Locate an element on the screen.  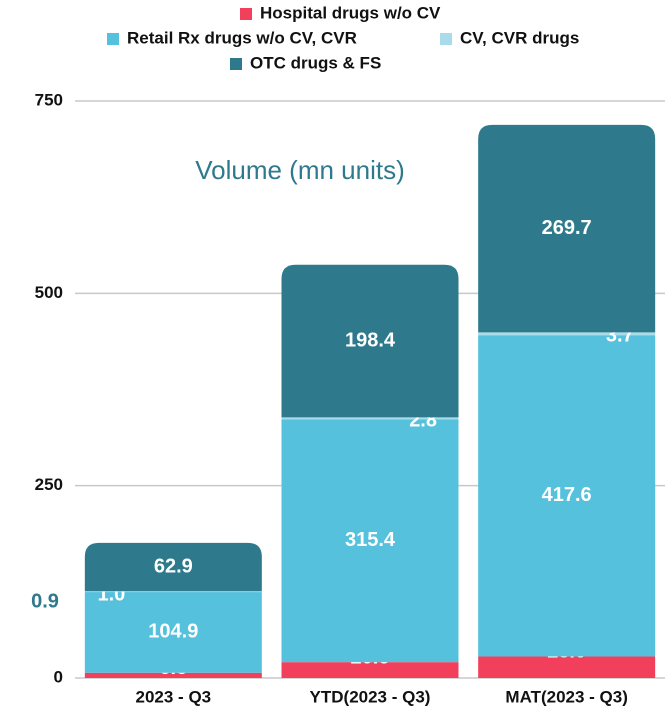
data-label: 269.7 is located at coordinates (567, 228).